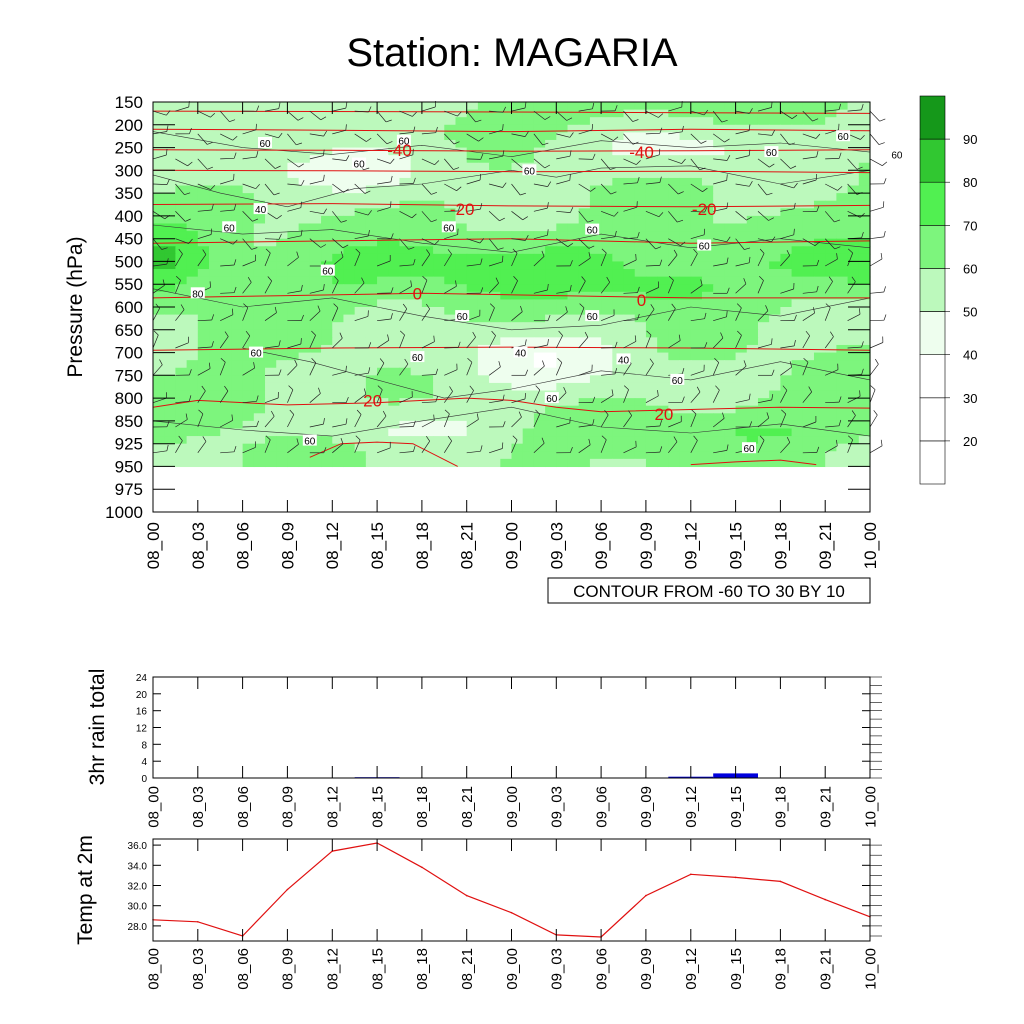  Describe the element at coordinates (932, 203) in the screenshot. I see `colorbar-box` at that location.